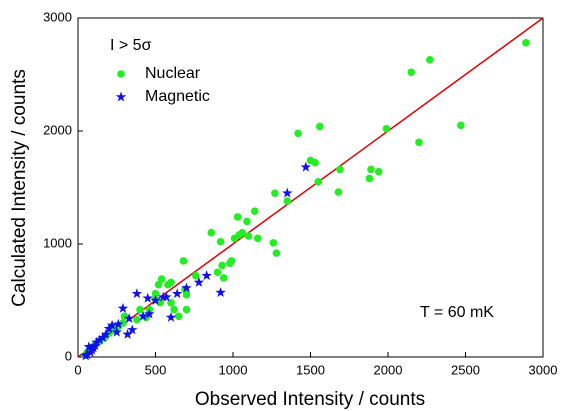 The image size is (569, 411). What do you see at coordinates (310, 399) in the screenshot?
I see `x-axis-label: Observed Intensity / counts` at bounding box center [310, 399].